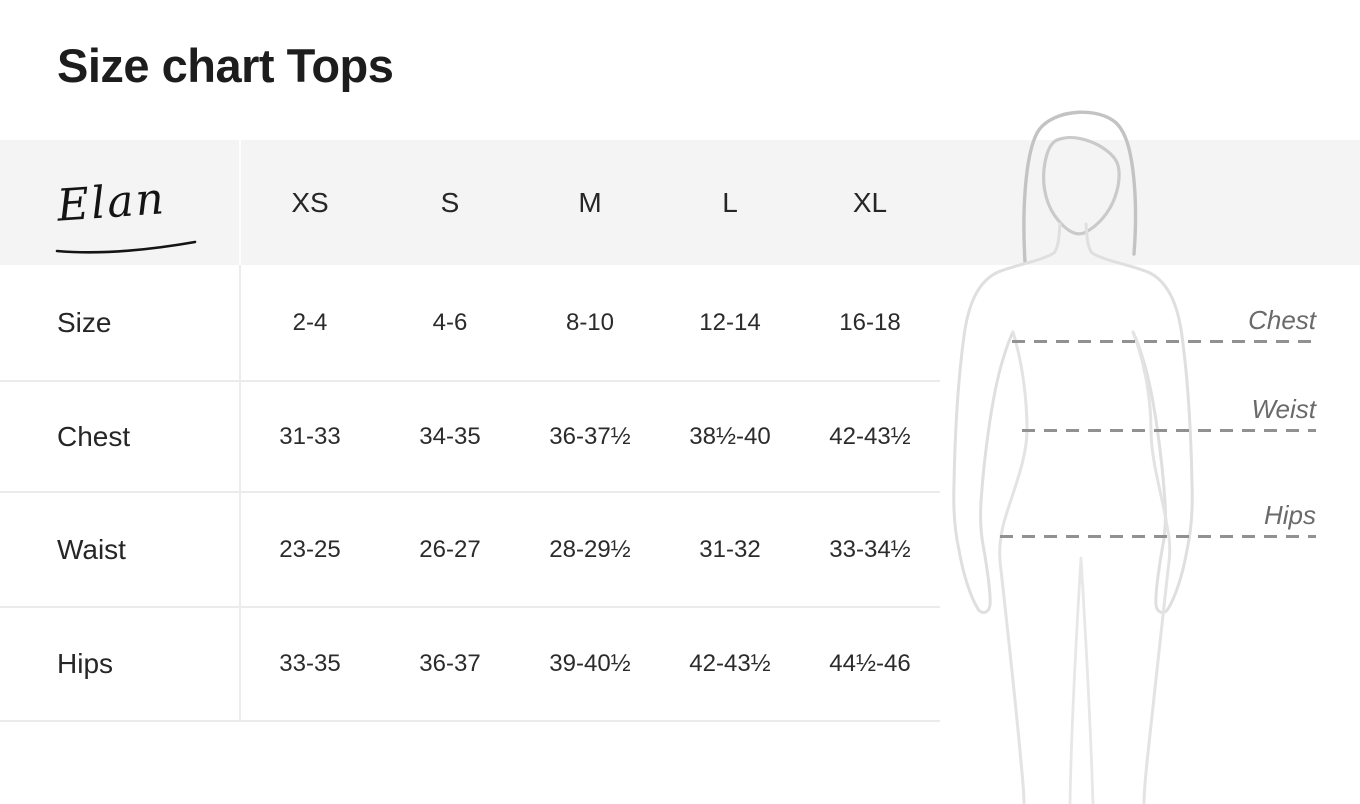 This screenshot has width=1360, height=804. Describe the element at coordinates (870, 549) in the screenshot. I see `waist-cell: 33-34½` at that location.